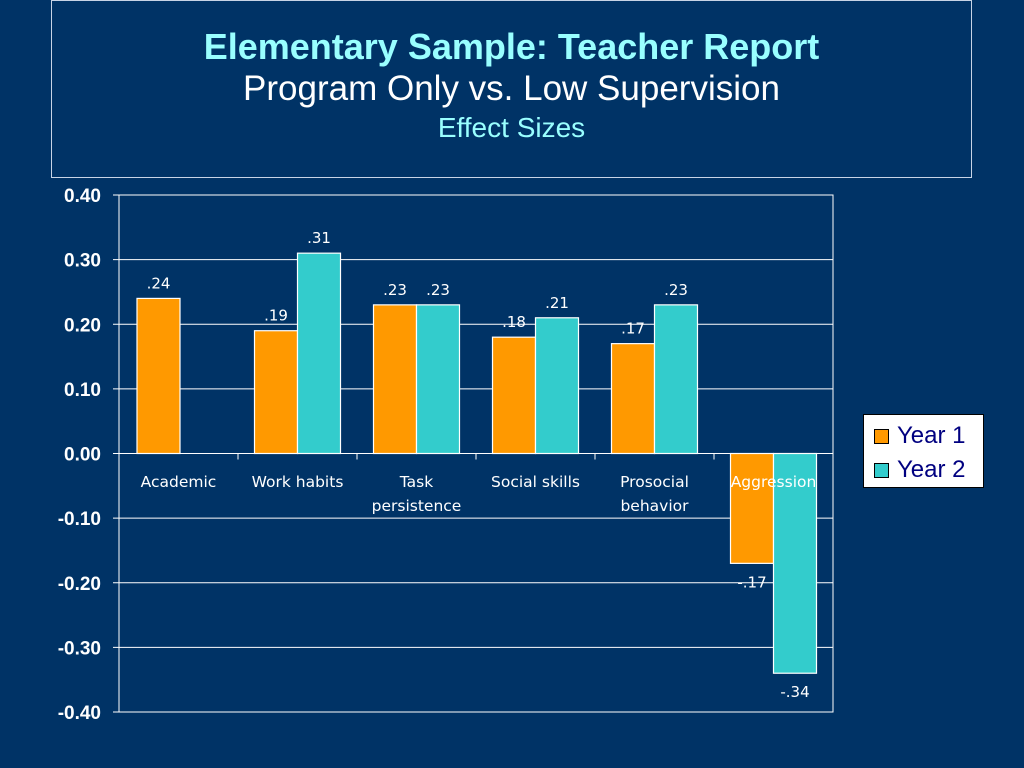  What do you see at coordinates (511, 46) in the screenshot?
I see `chart-title: Elementary Sample: Teacher Report` at bounding box center [511, 46].